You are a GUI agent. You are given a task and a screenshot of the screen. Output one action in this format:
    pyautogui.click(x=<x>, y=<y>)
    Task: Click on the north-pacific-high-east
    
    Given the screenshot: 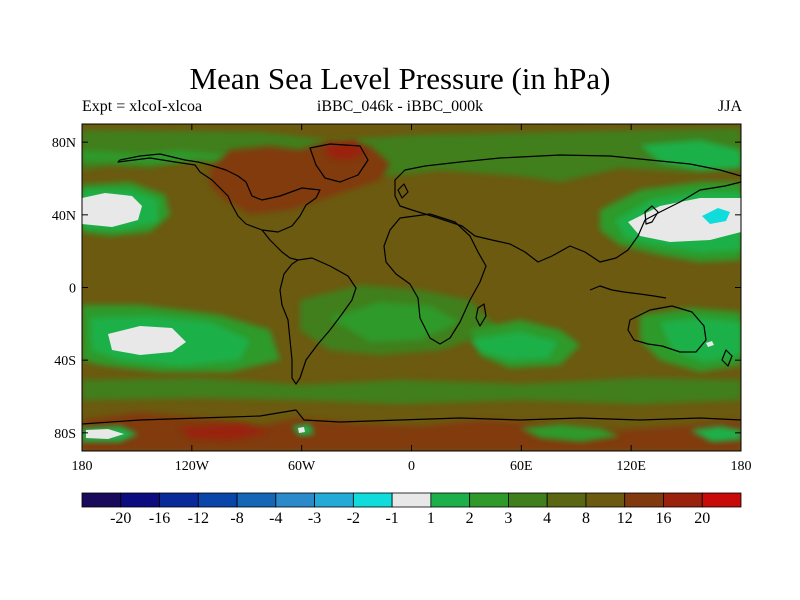 What is the action you would take?
    pyautogui.click(x=112, y=210)
    